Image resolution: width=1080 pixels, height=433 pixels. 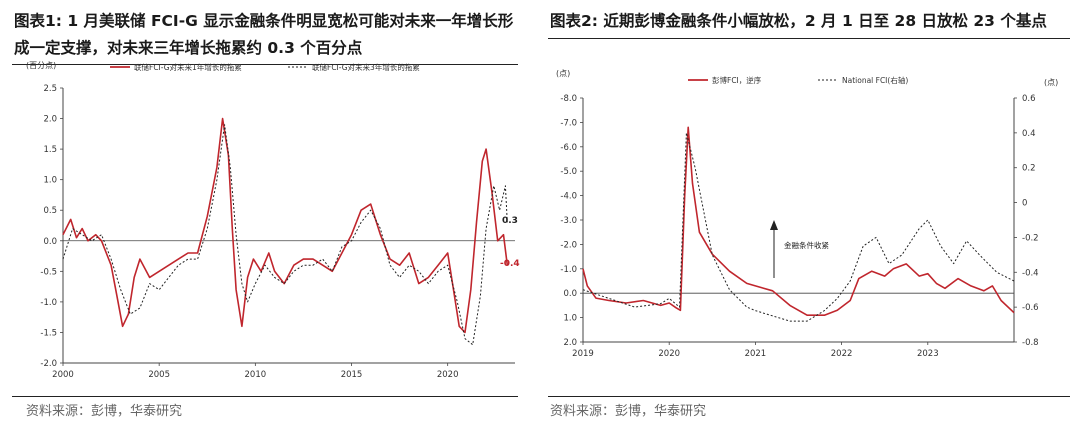 I want to click on x-tick-label-right-chart: 2019, so click(x=583, y=354).